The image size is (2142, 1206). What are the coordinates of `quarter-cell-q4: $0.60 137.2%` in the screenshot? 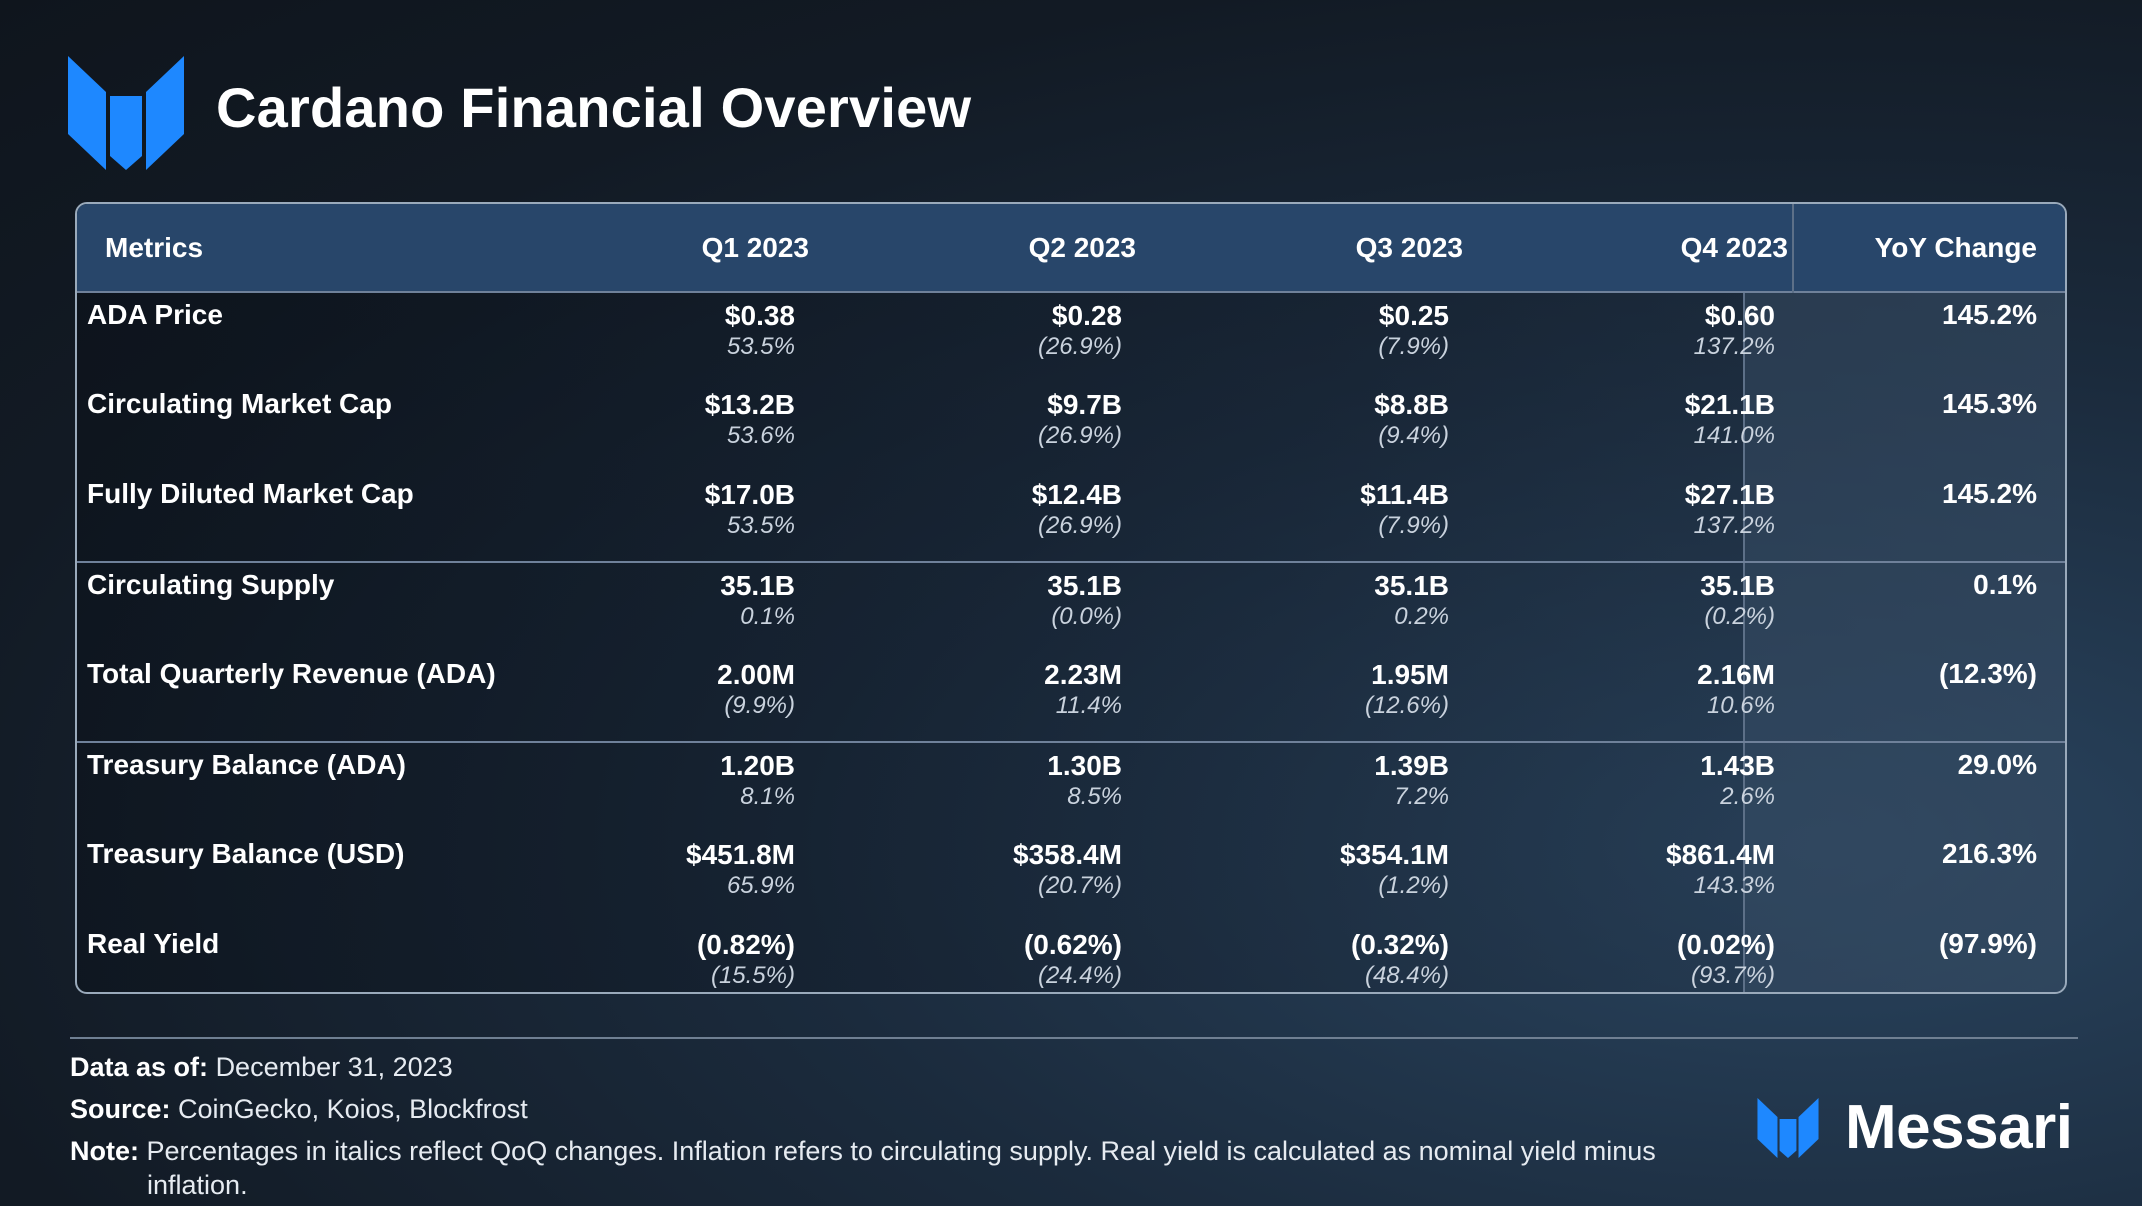 It's located at (1630, 337).